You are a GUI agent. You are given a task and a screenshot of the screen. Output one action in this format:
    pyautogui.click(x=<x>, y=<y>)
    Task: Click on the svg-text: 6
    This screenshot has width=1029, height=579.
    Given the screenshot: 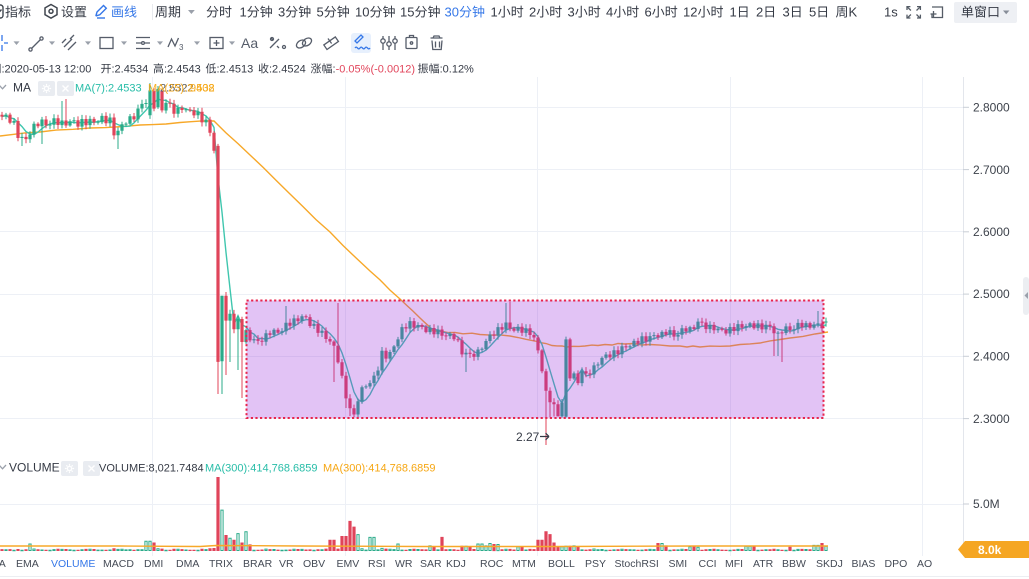 What is the action you would take?
    pyautogui.click(x=648, y=12)
    